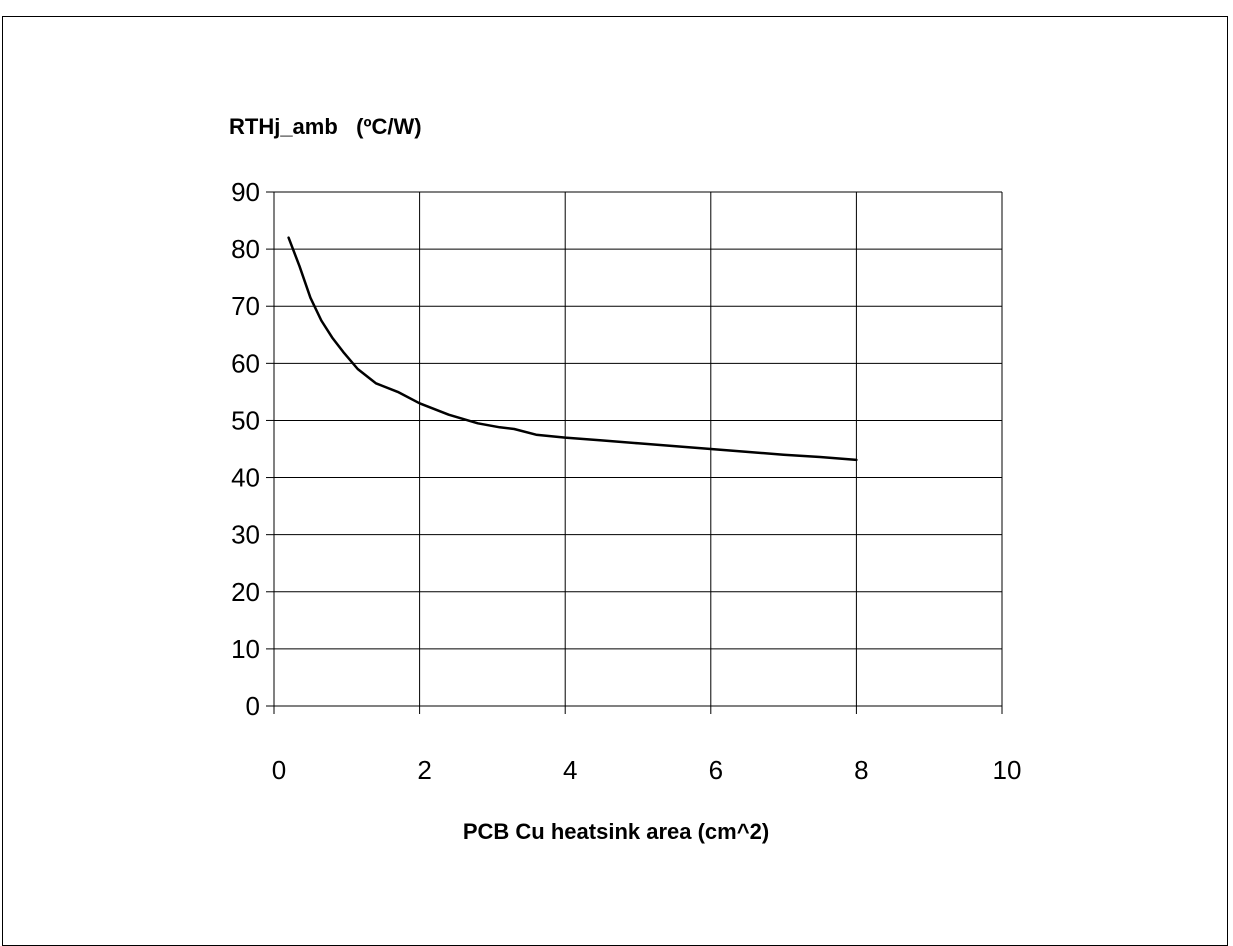 This screenshot has width=1233, height=946. Describe the element at coordinates (245, 363) in the screenshot. I see `y-tick-label: 60` at that location.